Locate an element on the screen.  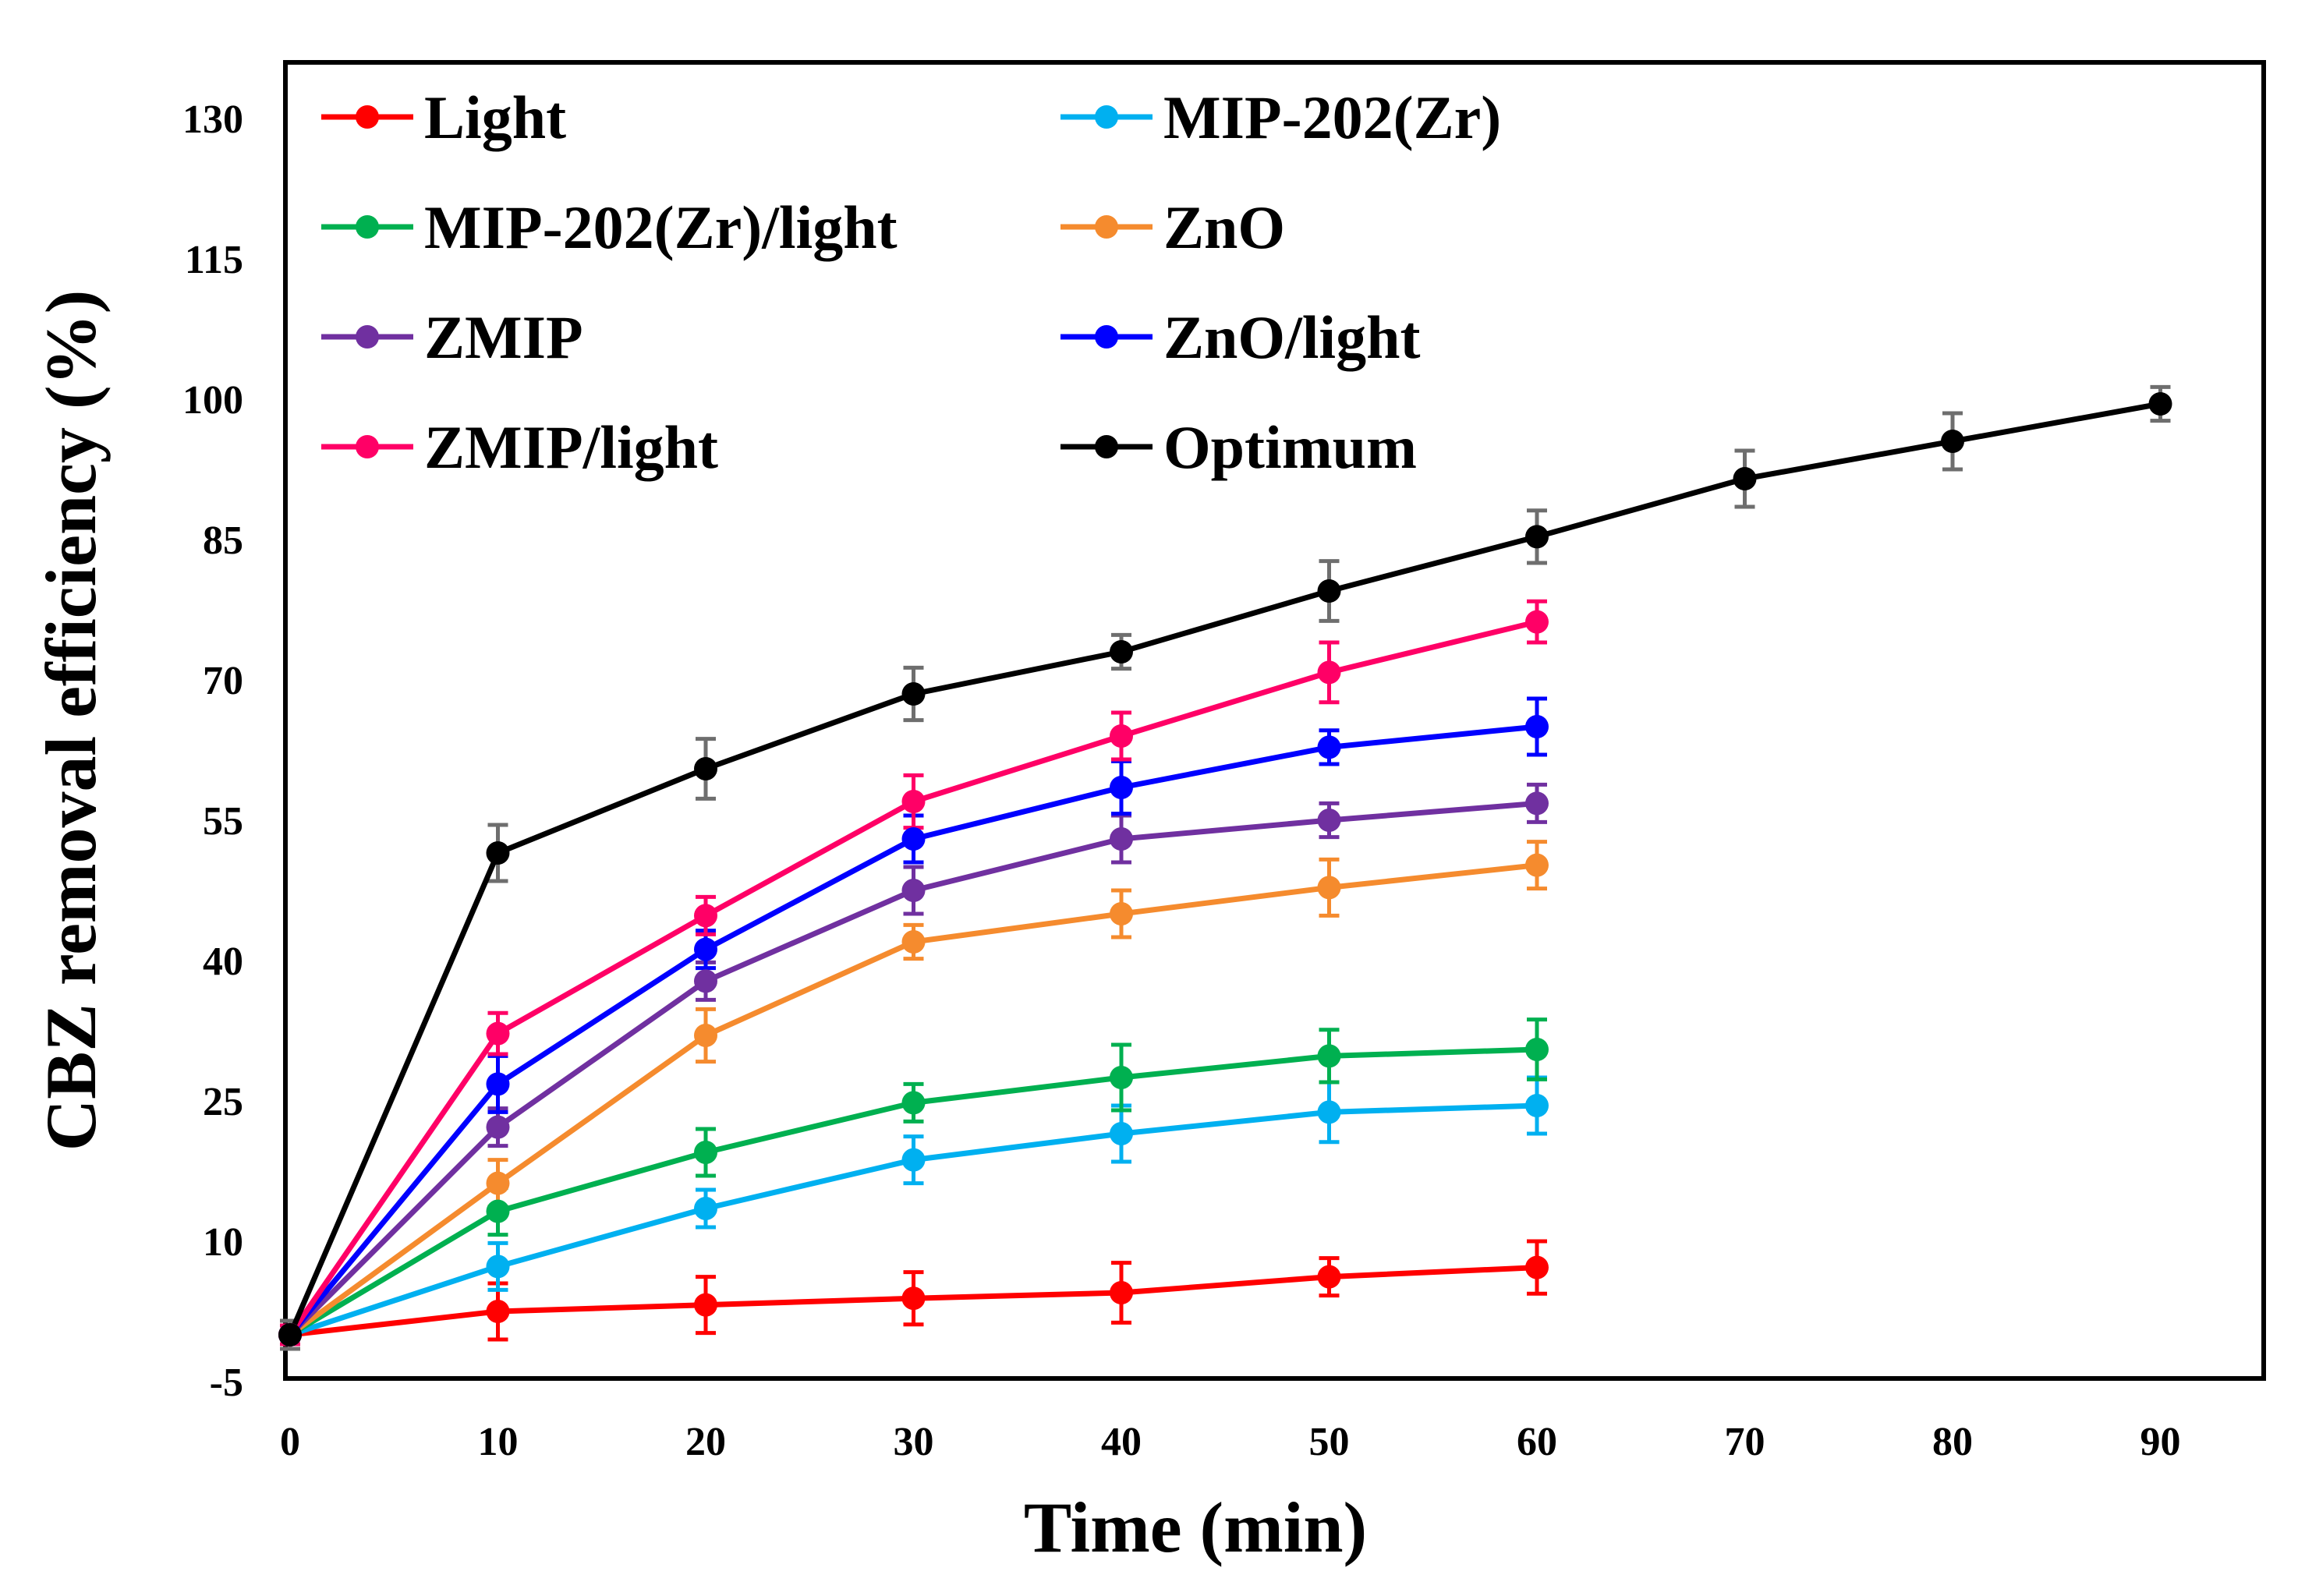
legend-item-mip-202-zr: MIP-202(Zr) is located at coordinates (1280, 117).